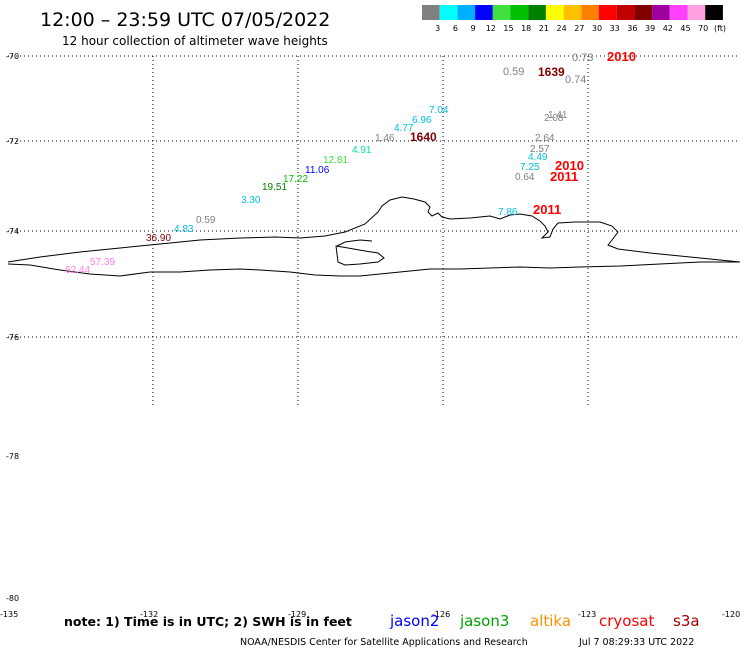 The width and height of the screenshot is (740, 650). What do you see at coordinates (545, 138) in the screenshot?
I see `wave-height-label: 2.64` at bounding box center [545, 138].